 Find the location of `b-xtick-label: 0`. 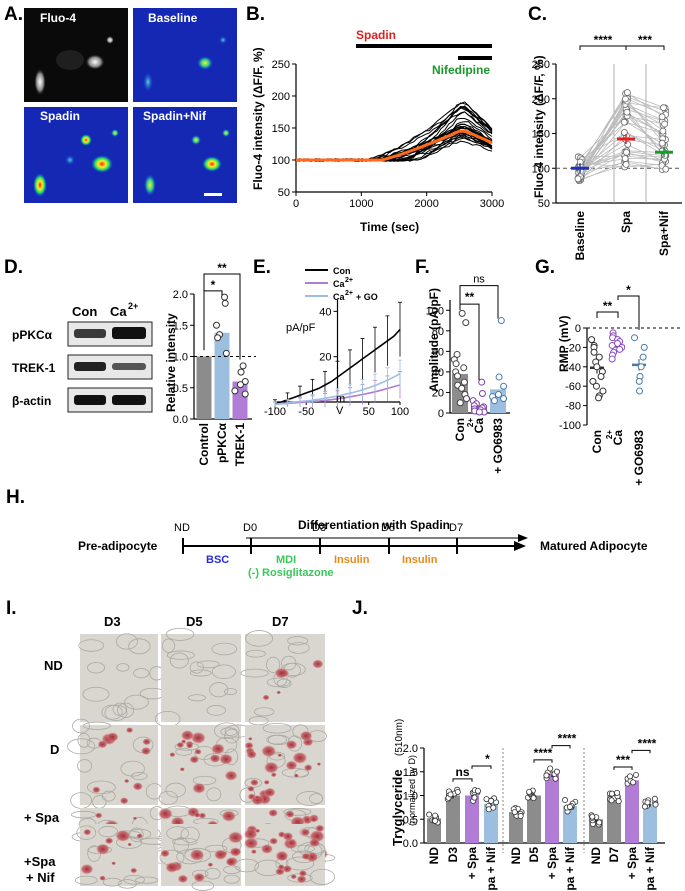

b-xtick-label: 0 is located at coordinates (296, 204).